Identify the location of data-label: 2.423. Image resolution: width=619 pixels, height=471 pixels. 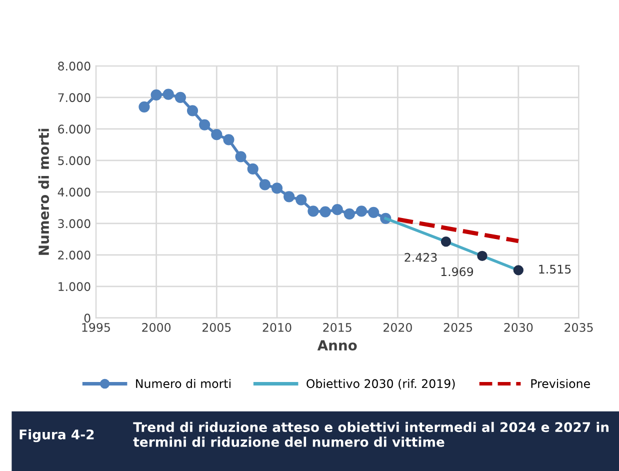
(420, 257).